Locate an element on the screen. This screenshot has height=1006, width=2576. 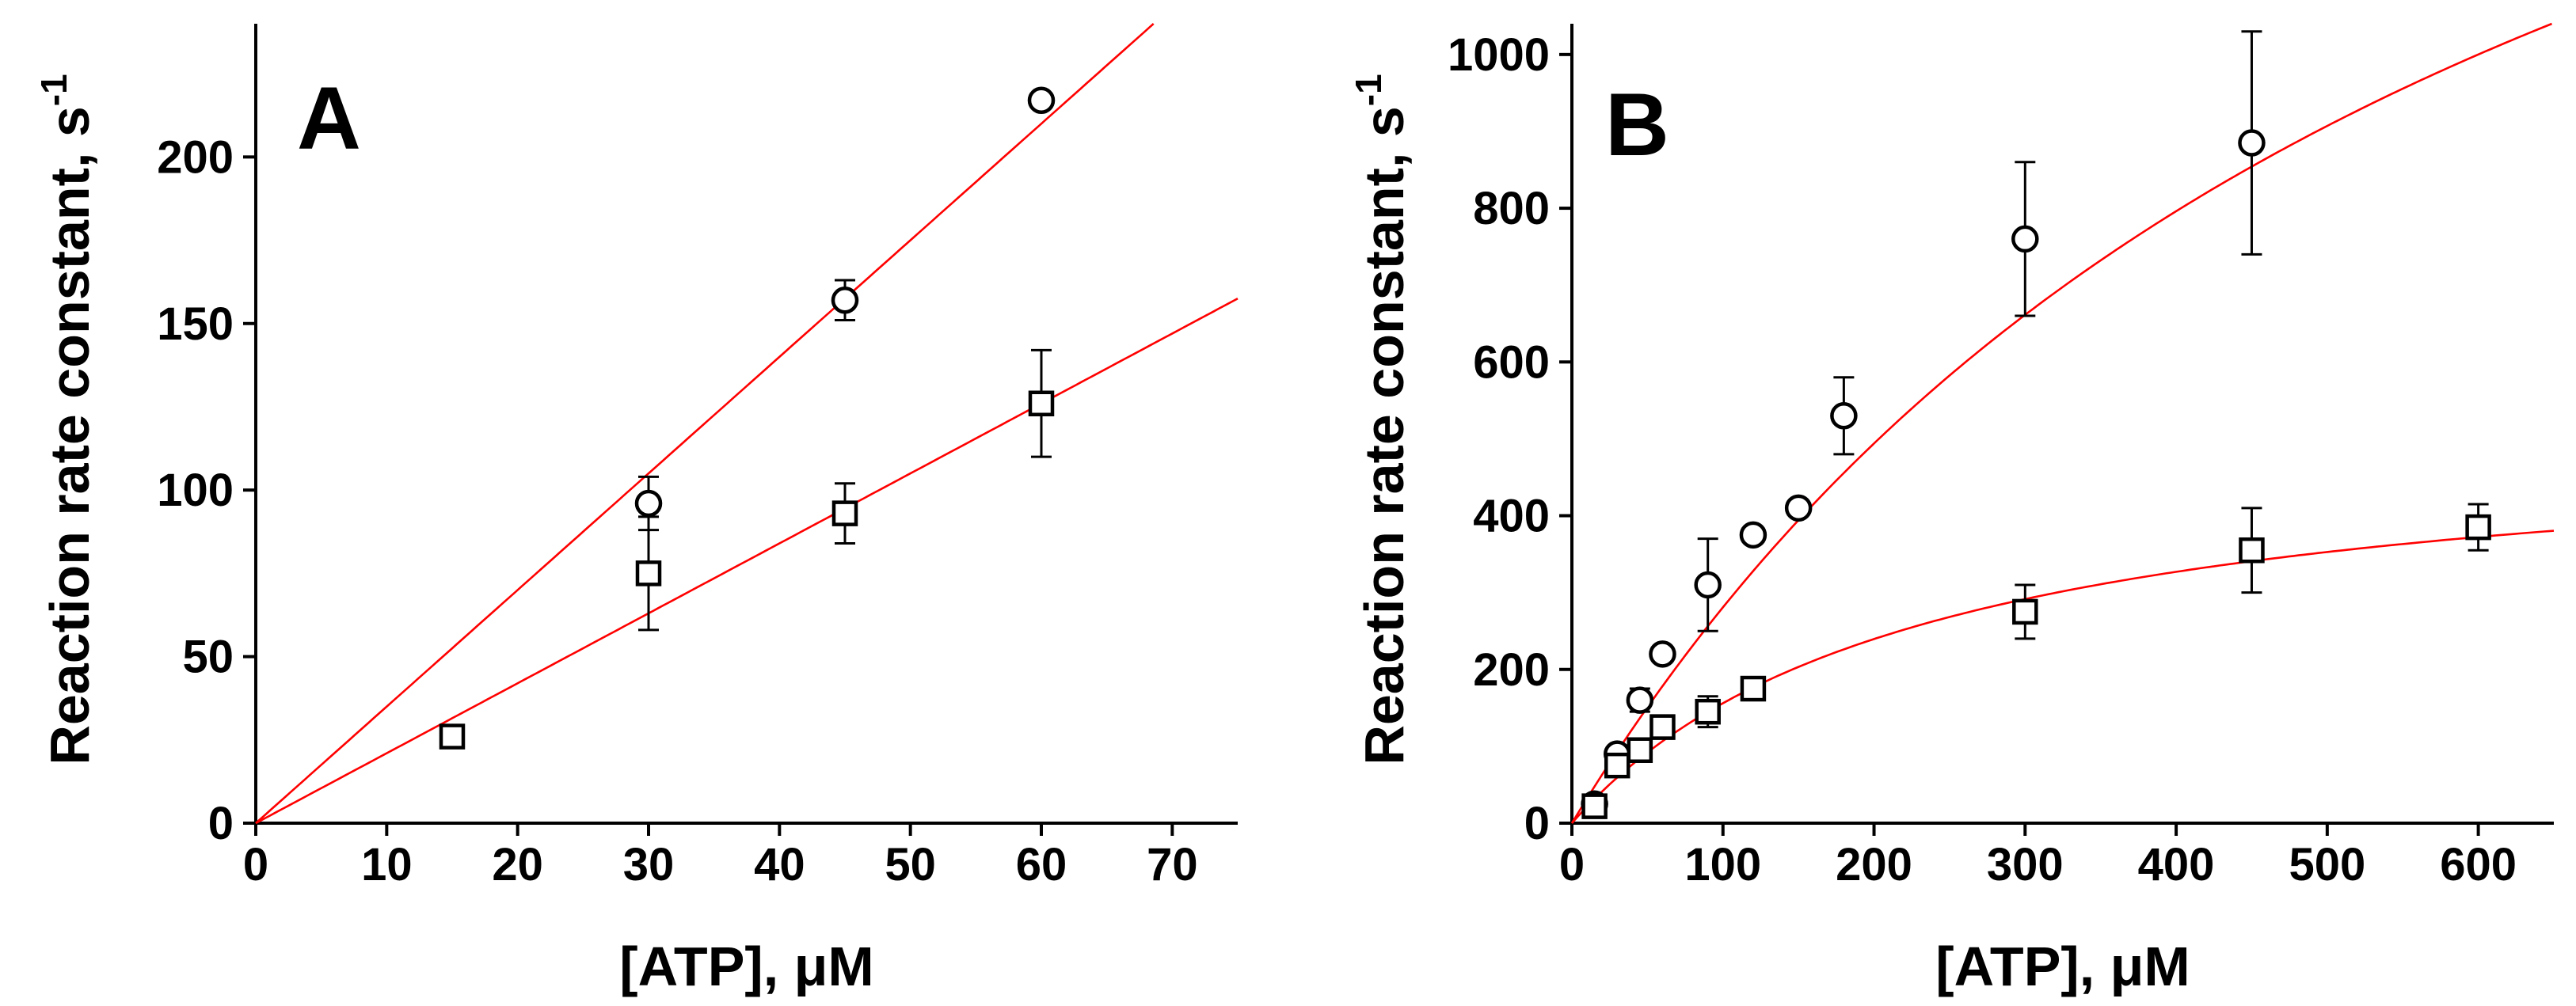
y-tick-label-a: 150 is located at coordinates (195, 324).